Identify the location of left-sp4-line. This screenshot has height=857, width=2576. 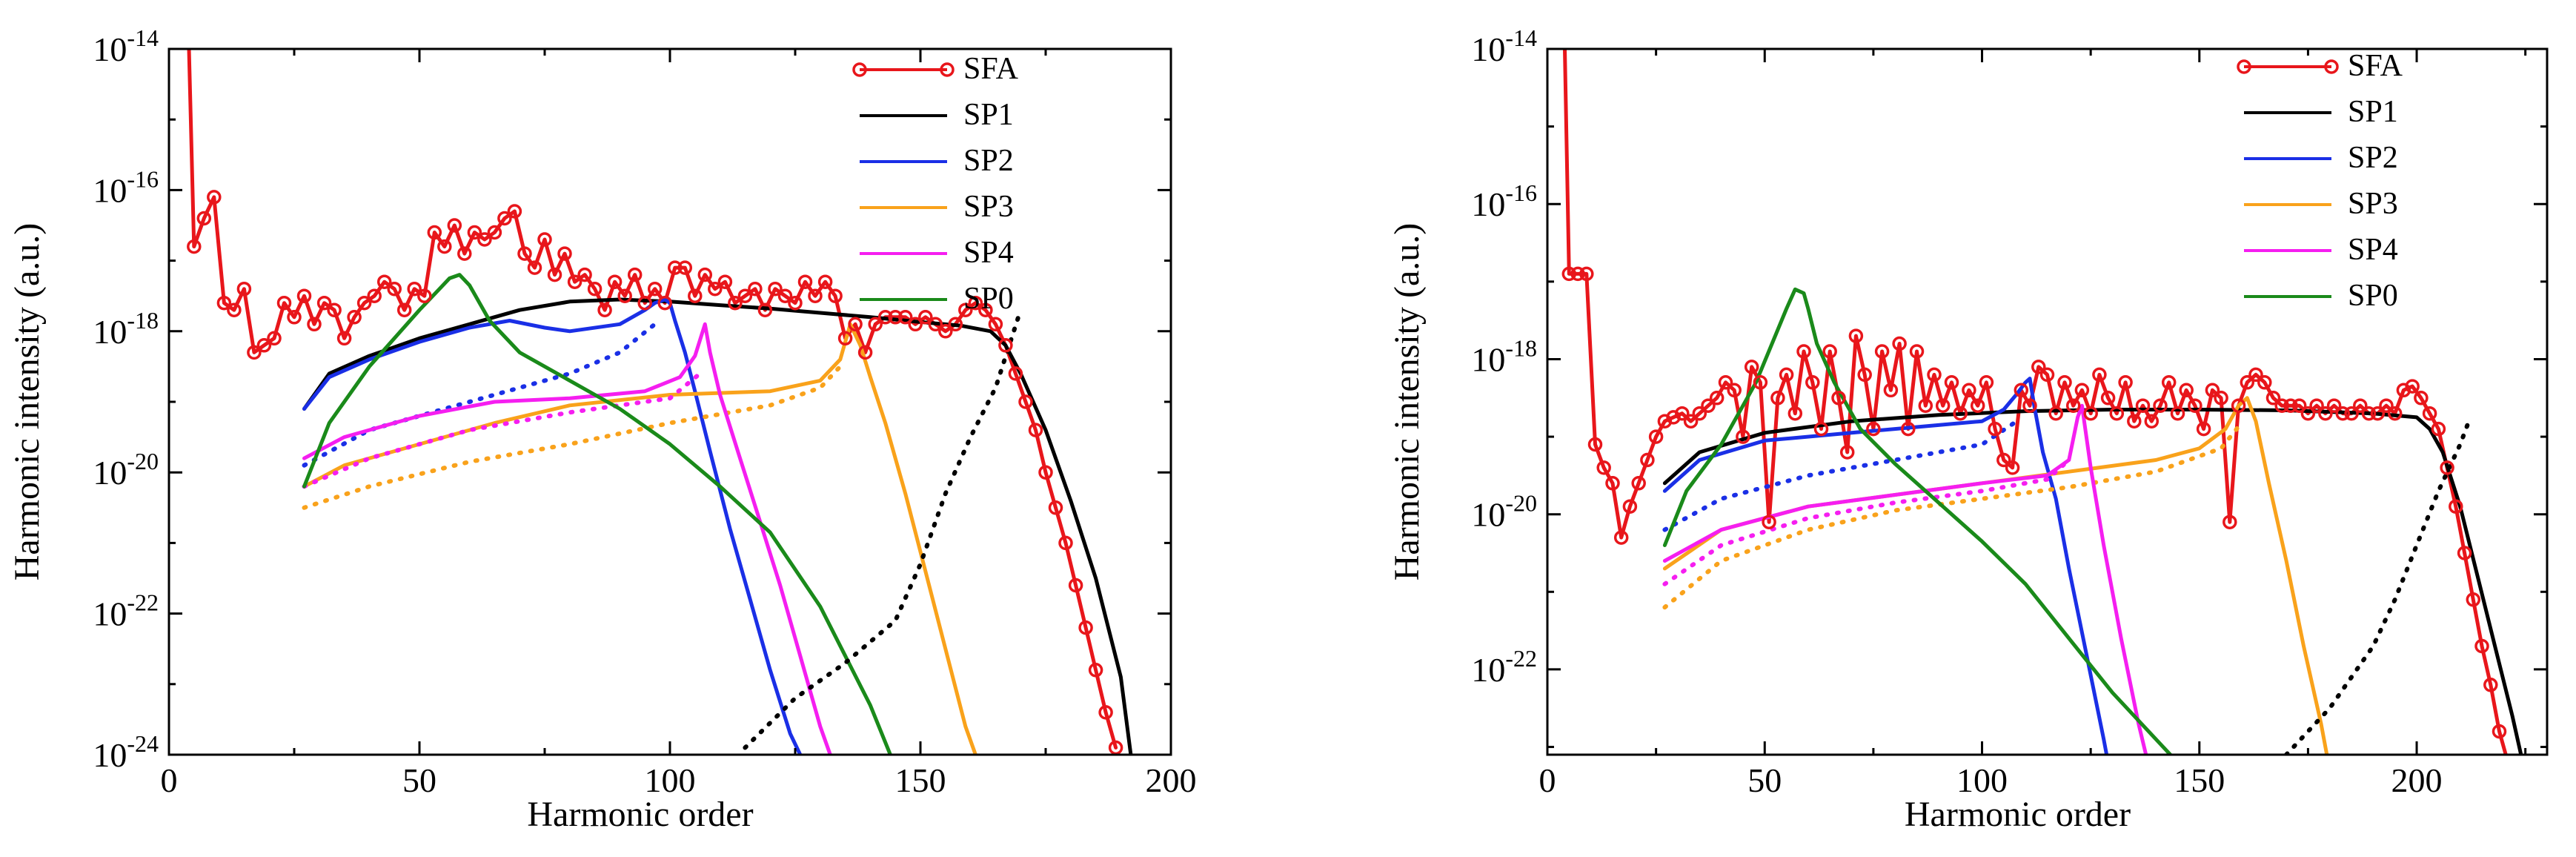
(567, 538).